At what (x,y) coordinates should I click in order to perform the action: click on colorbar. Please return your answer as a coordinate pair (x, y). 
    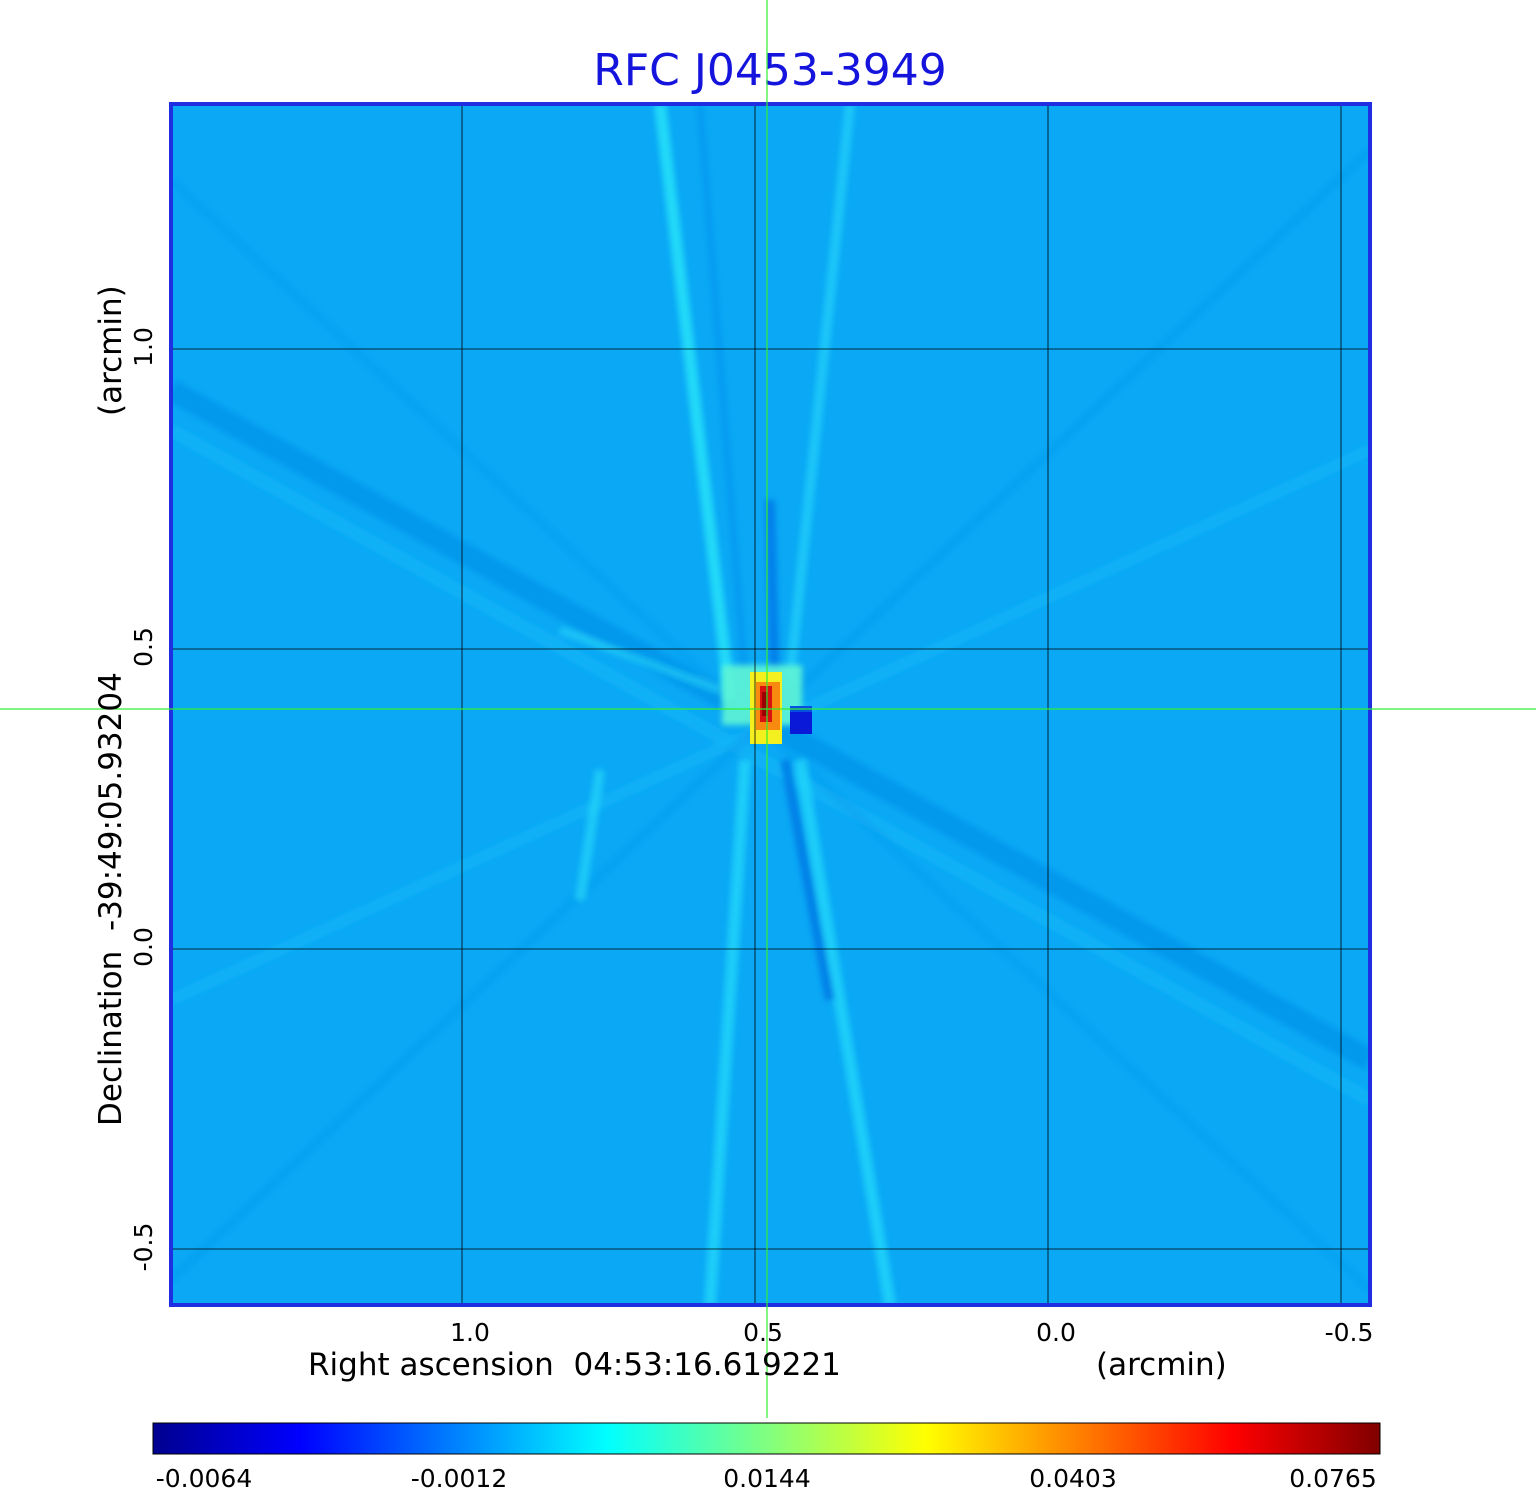
    Looking at the image, I should click on (766, 1438).